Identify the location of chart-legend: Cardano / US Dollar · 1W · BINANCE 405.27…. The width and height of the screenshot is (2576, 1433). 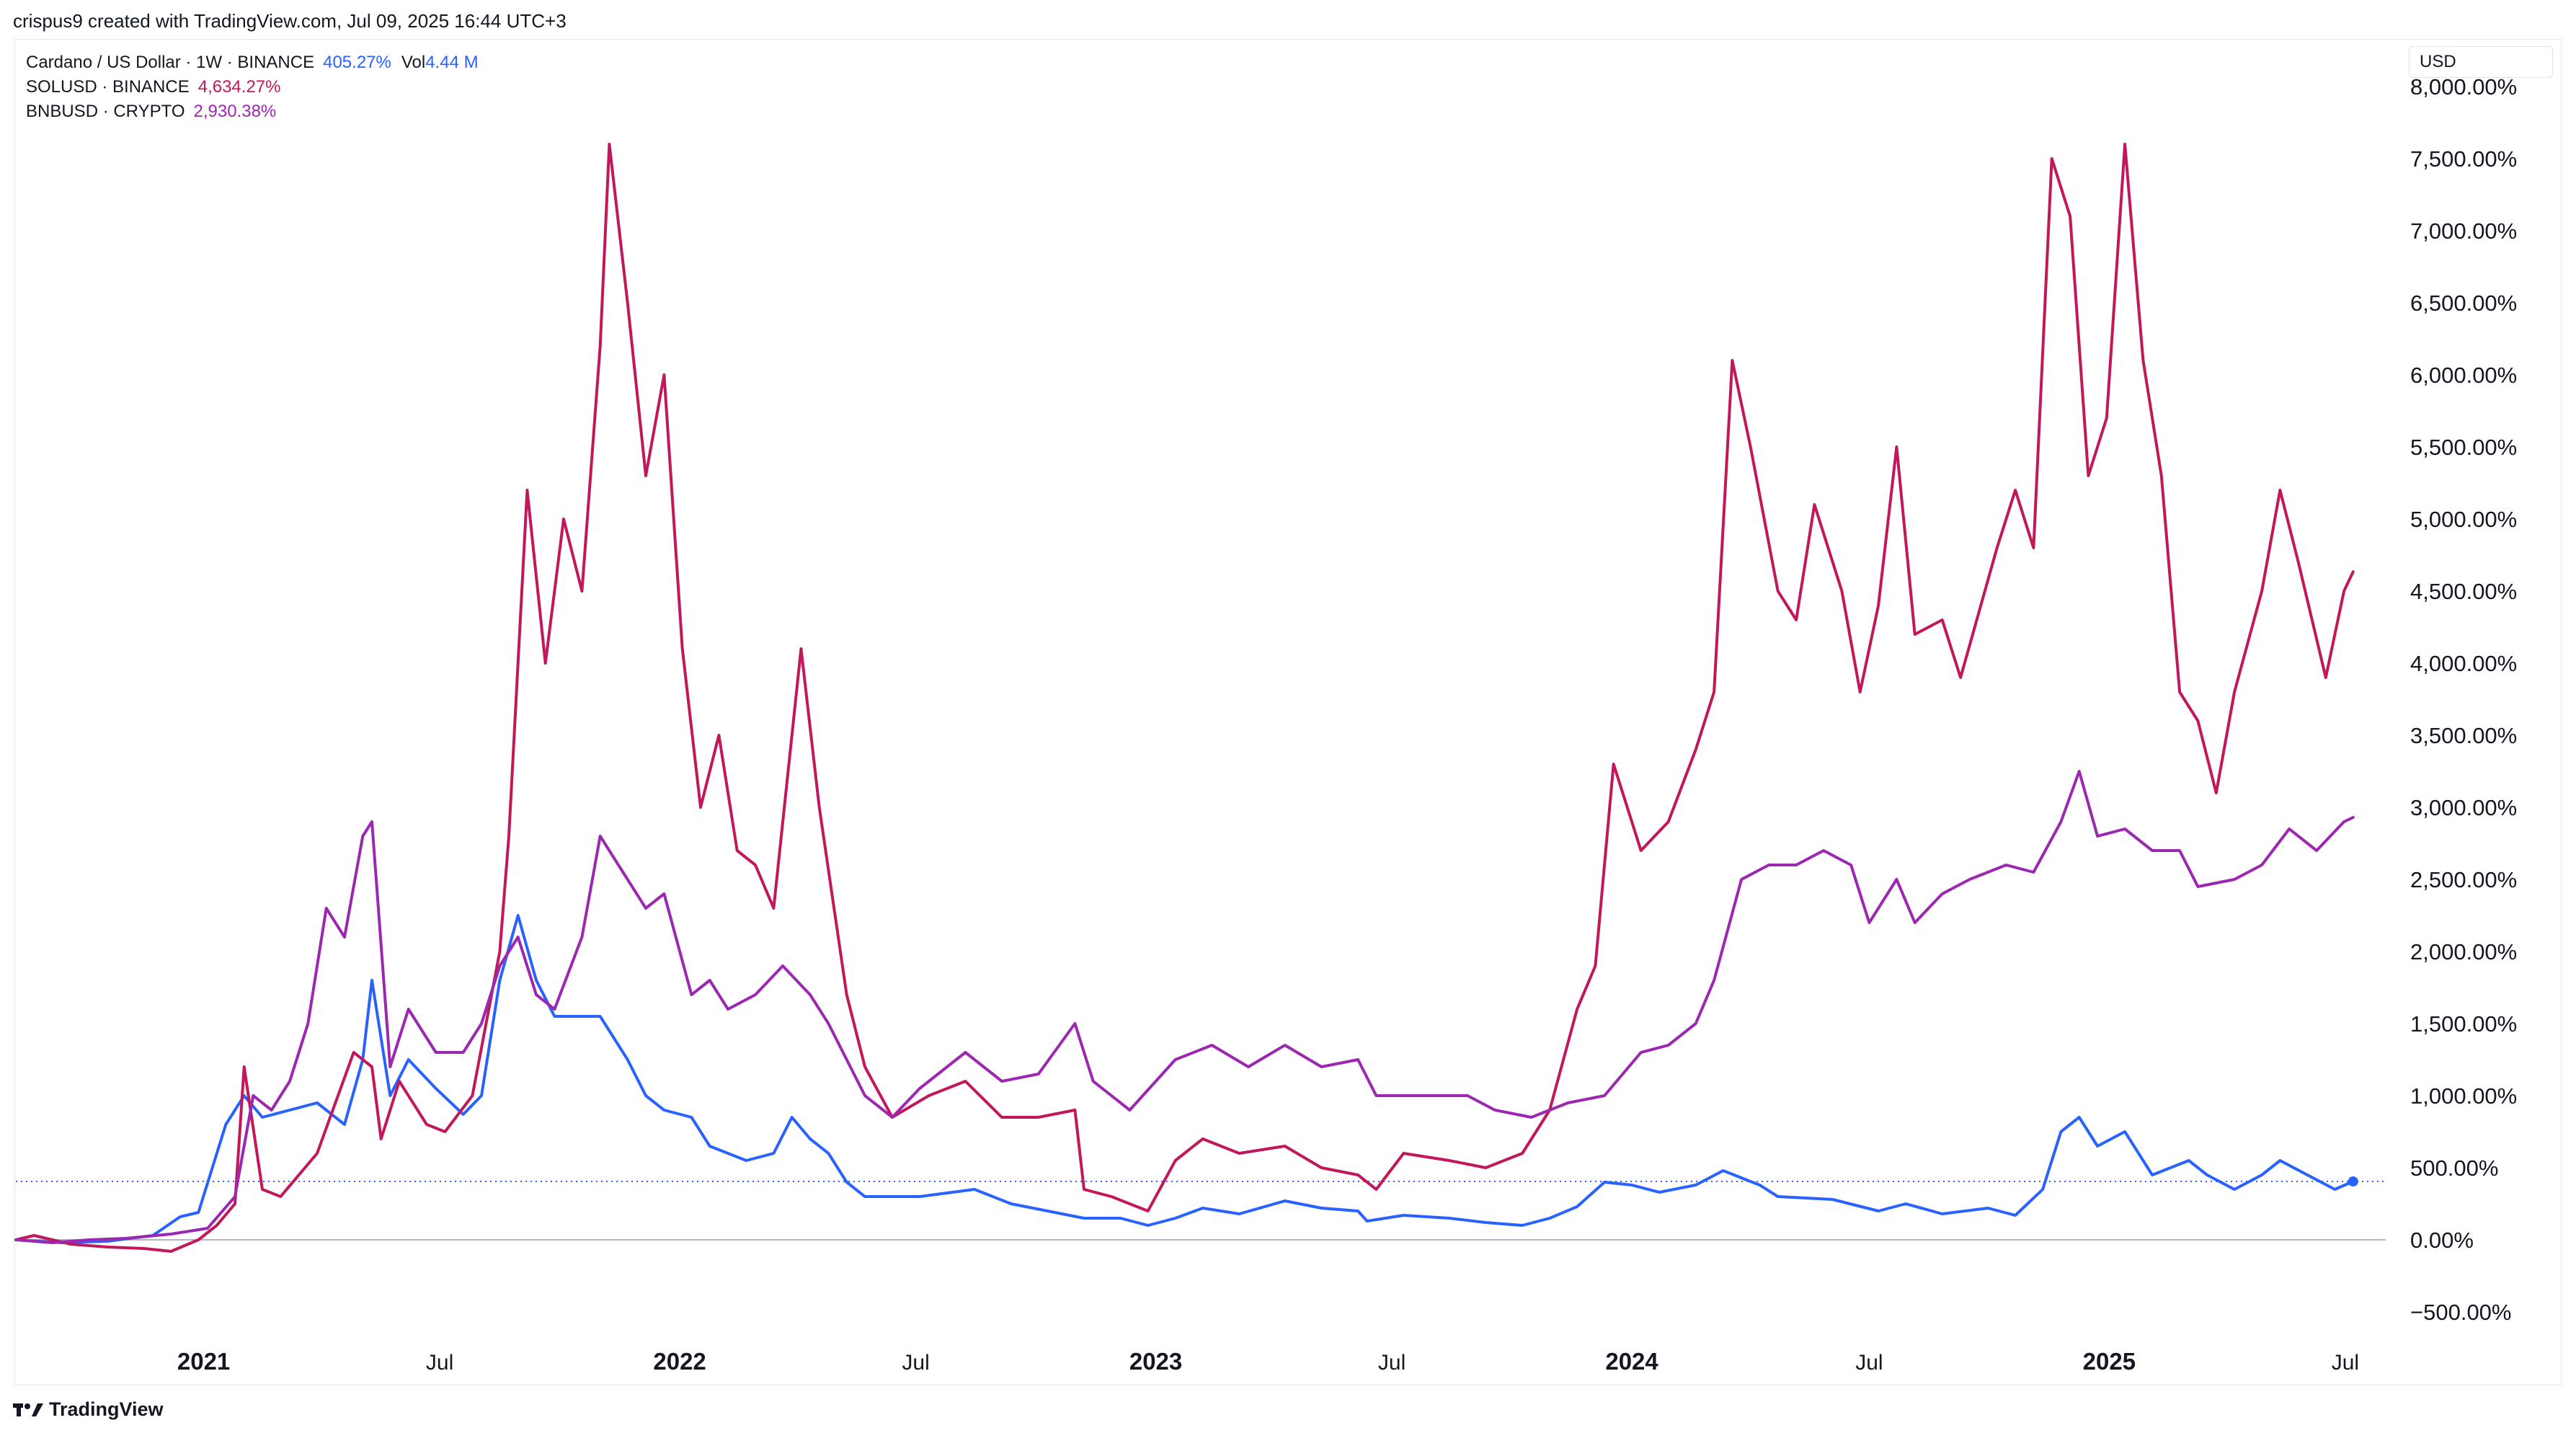
(252, 87).